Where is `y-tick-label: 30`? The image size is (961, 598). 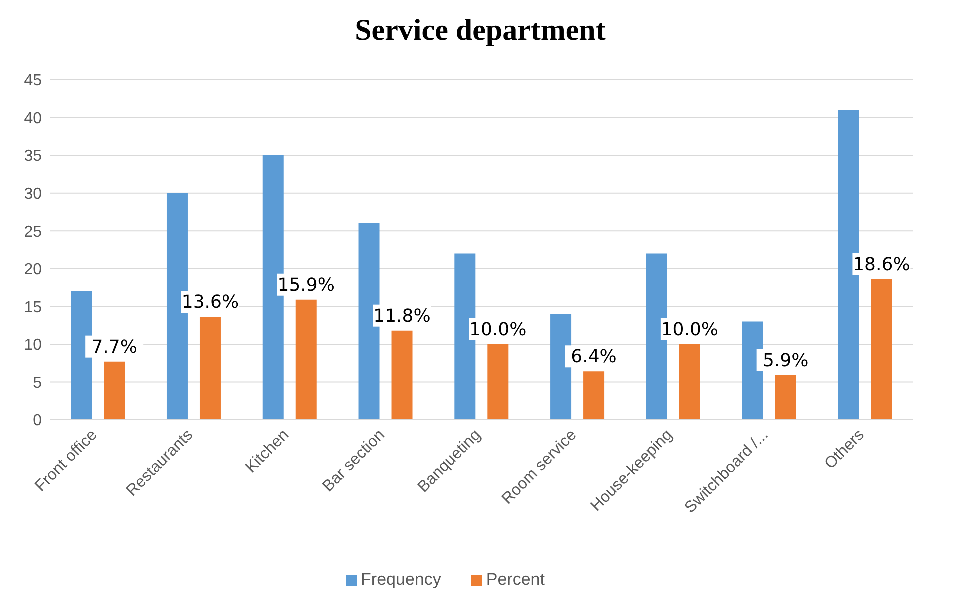 y-tick-label: 30 is located at coordinates (33, 195).